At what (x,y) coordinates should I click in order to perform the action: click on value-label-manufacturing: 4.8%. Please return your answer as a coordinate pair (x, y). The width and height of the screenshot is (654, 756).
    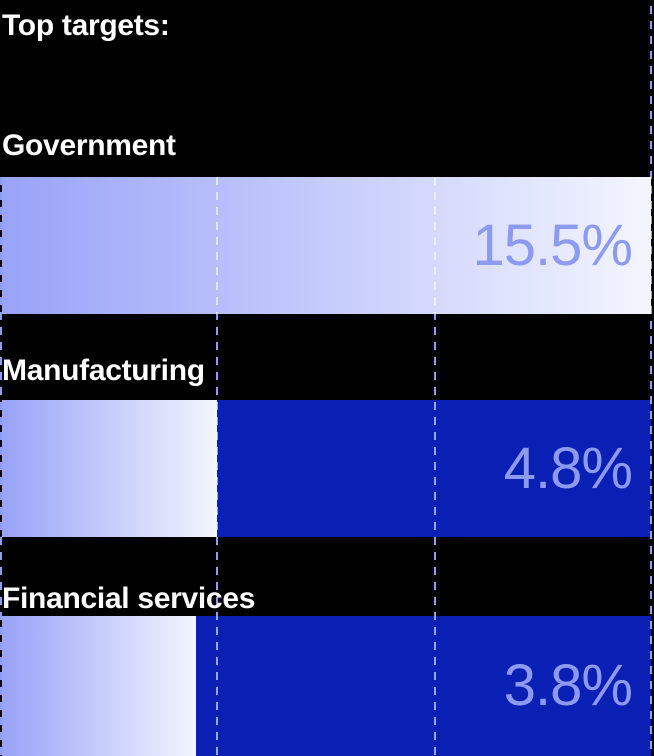
    Looking at the image, I should click on (568, 468).